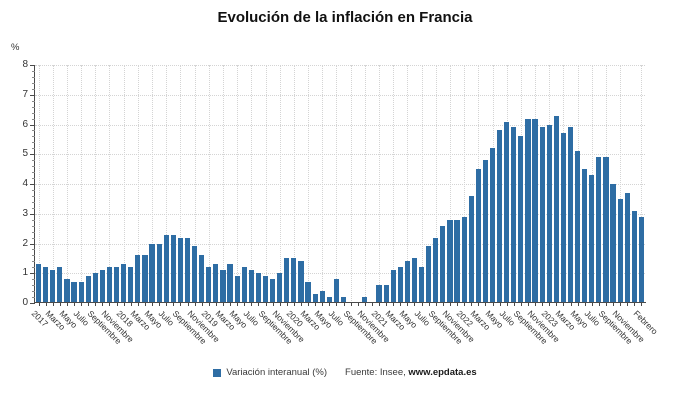 The height and width of the screenshot is (405, 690). Describe the element at coordinates (217, 372) in the screenshot. I see `legend-swatch-icon` at that location.